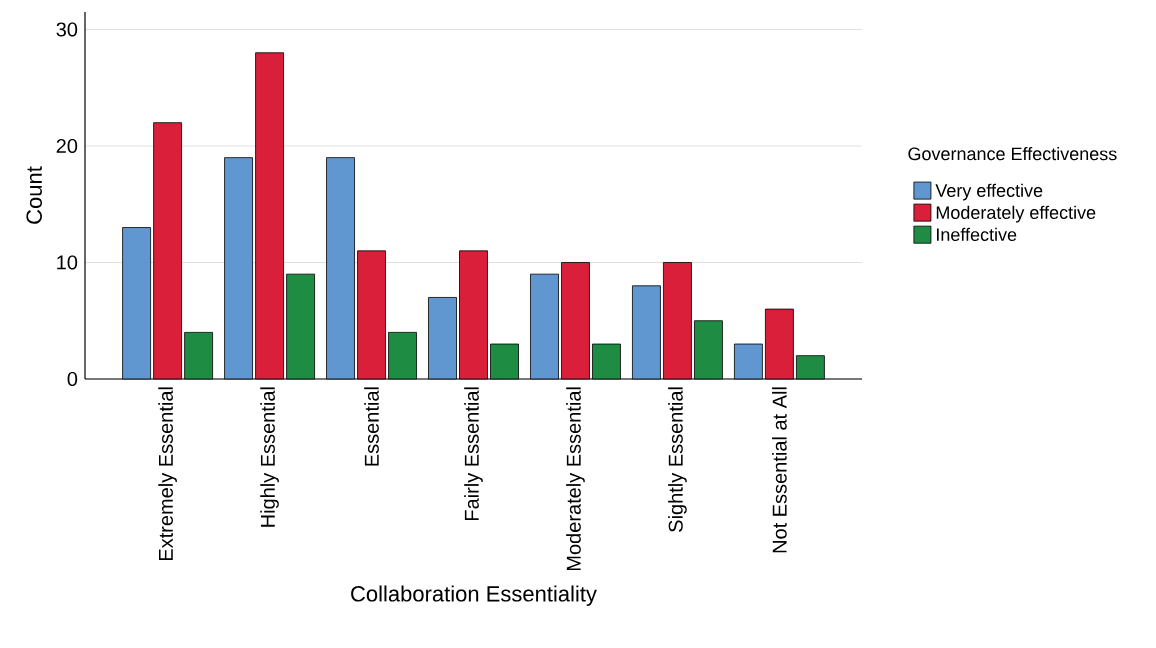  What do you see at coordinates (34, 195) in the screenshot?
I see `y-axis-title: Count` at bounding box center [34, 195].